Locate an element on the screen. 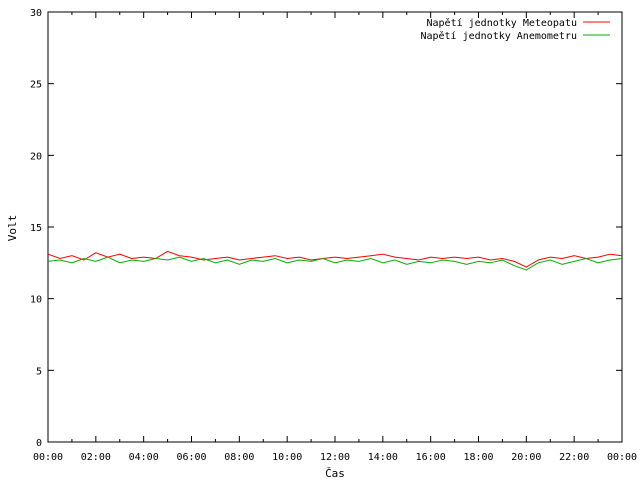 The image size is (640, 480). x-tick-label: 22:00 is located at coordinates (574, 457).